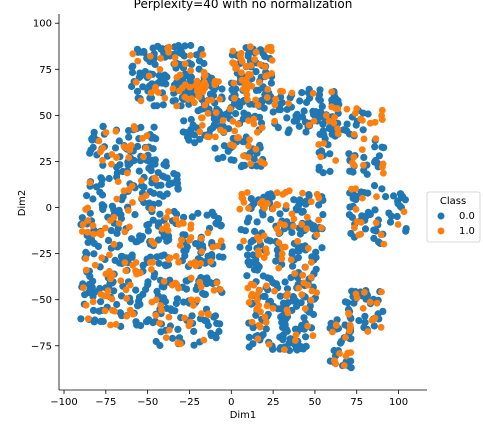  What do you see at coordinates (467, 231) in the screenshot?
I see `legend-entry-1: 1.0` at bounding box center [467, 231].